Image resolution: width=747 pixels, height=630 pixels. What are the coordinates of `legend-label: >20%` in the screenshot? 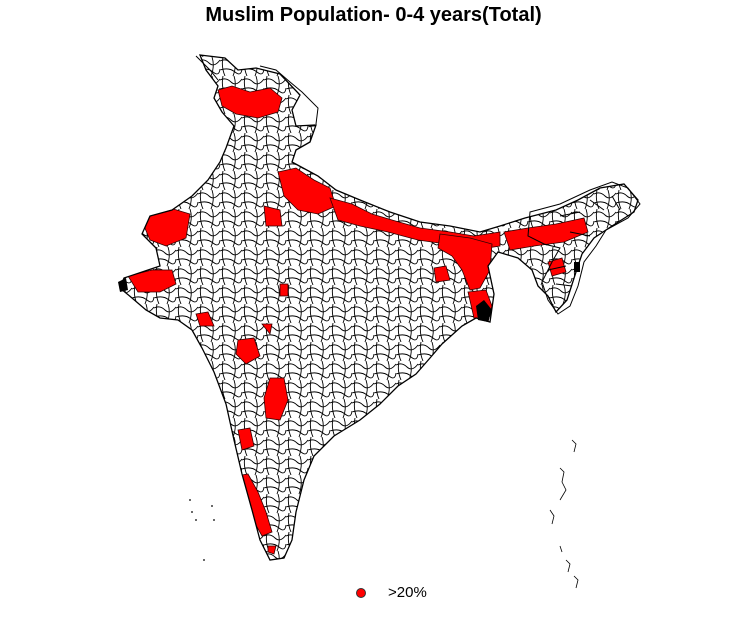 It's located at (407, 592).